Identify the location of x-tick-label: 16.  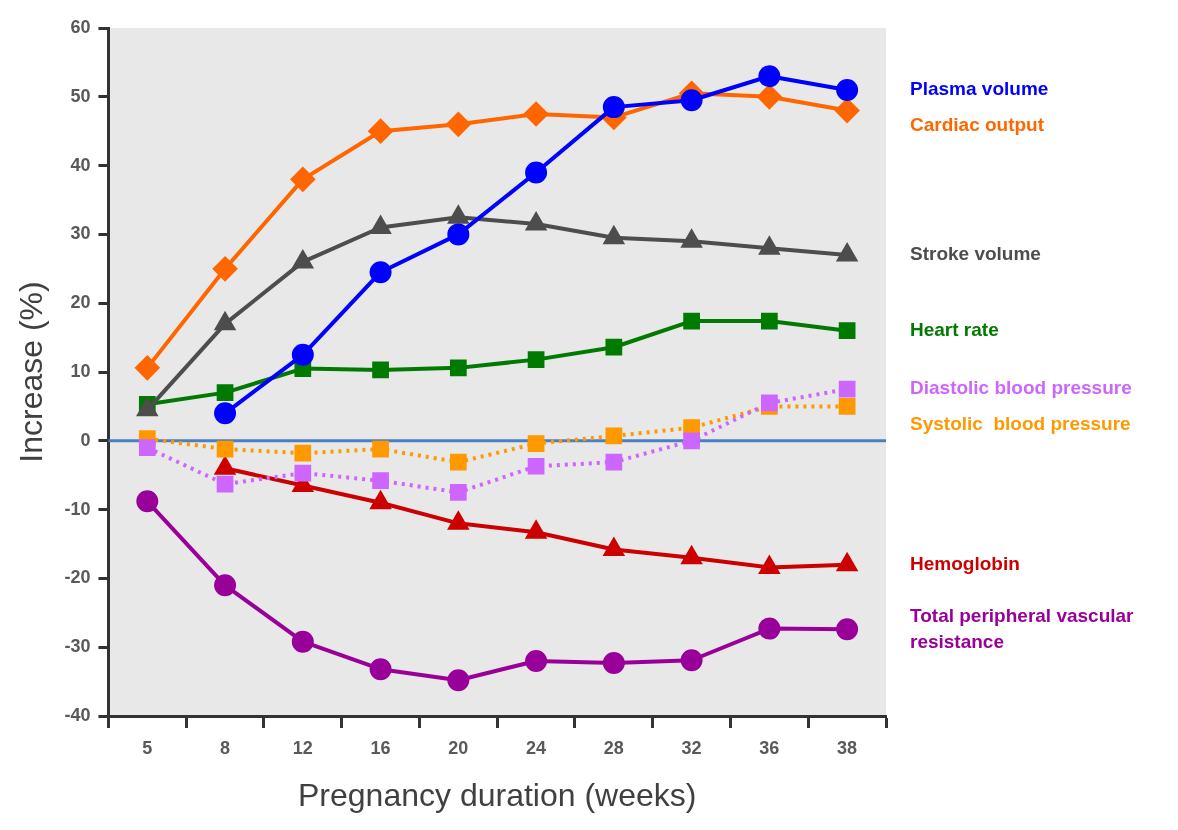
(380, 747).